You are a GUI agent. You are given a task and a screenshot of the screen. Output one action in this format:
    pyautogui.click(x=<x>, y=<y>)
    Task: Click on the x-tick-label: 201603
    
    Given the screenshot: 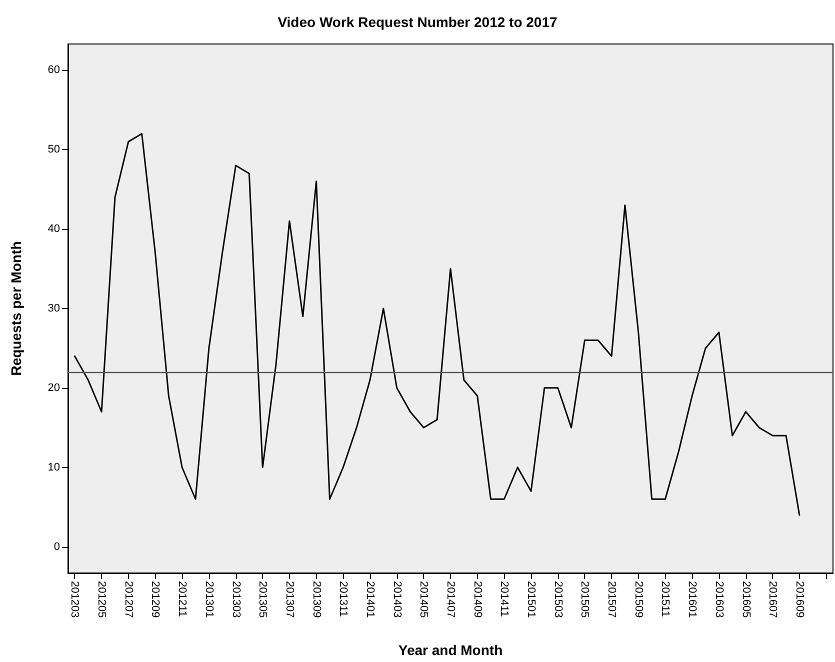 What is the action you would take?
    pyautogui.click(x=718, y=599)
    